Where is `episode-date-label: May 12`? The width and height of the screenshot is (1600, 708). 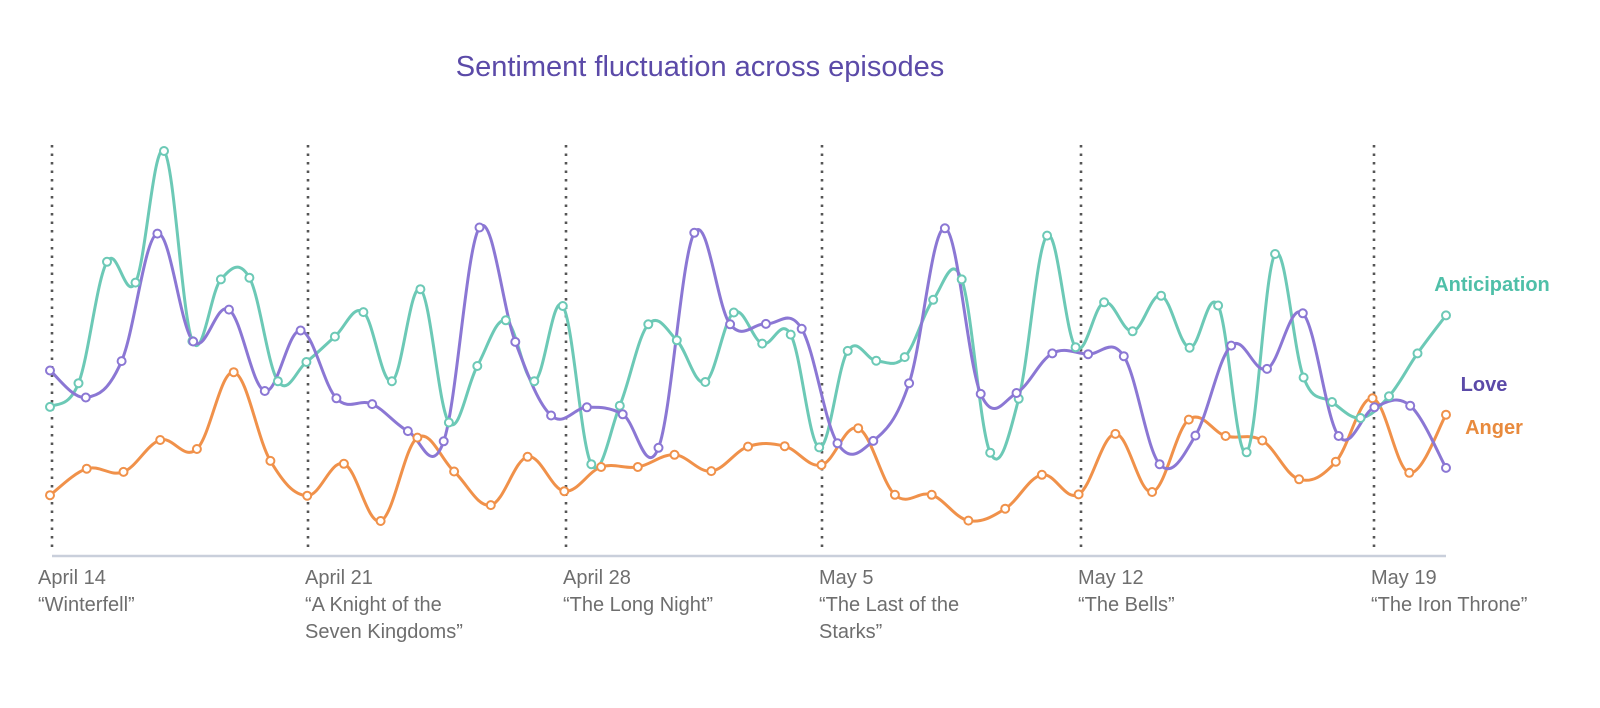 episode-date-label: May 12 is located at coordinates (1111, 578).